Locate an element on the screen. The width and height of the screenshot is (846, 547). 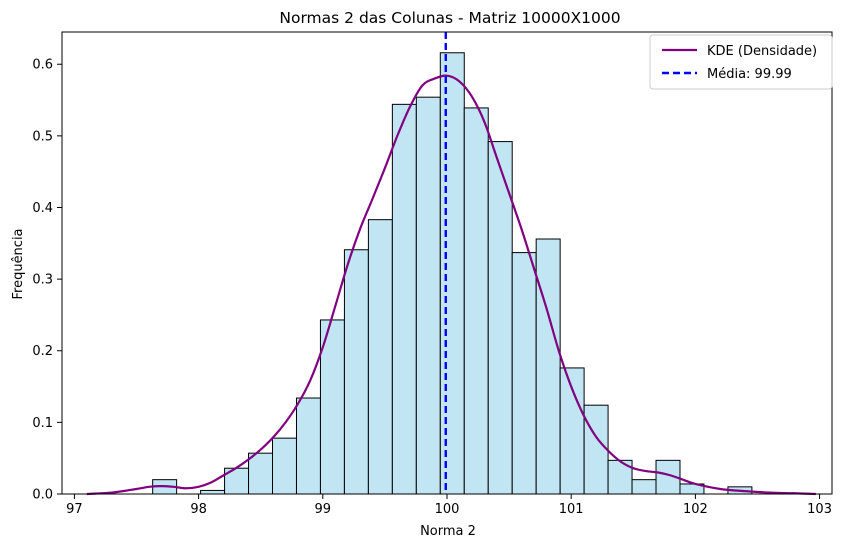
y-tick-label: 0.6 is located at coordinates (42, 65).